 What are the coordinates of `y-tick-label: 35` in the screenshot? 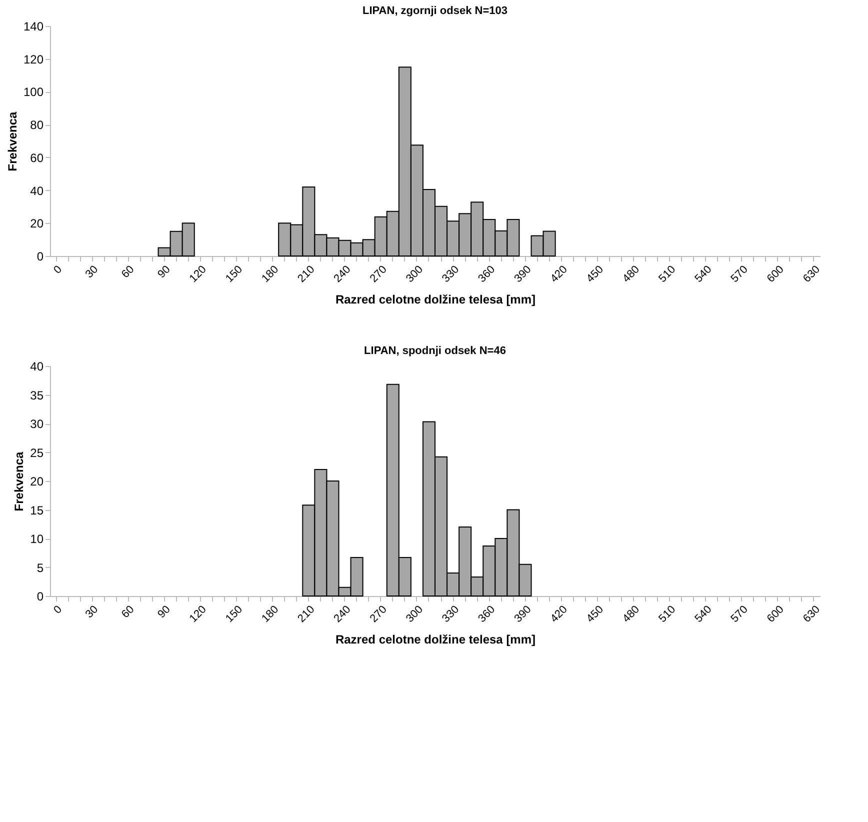 It's located at (37, 395).